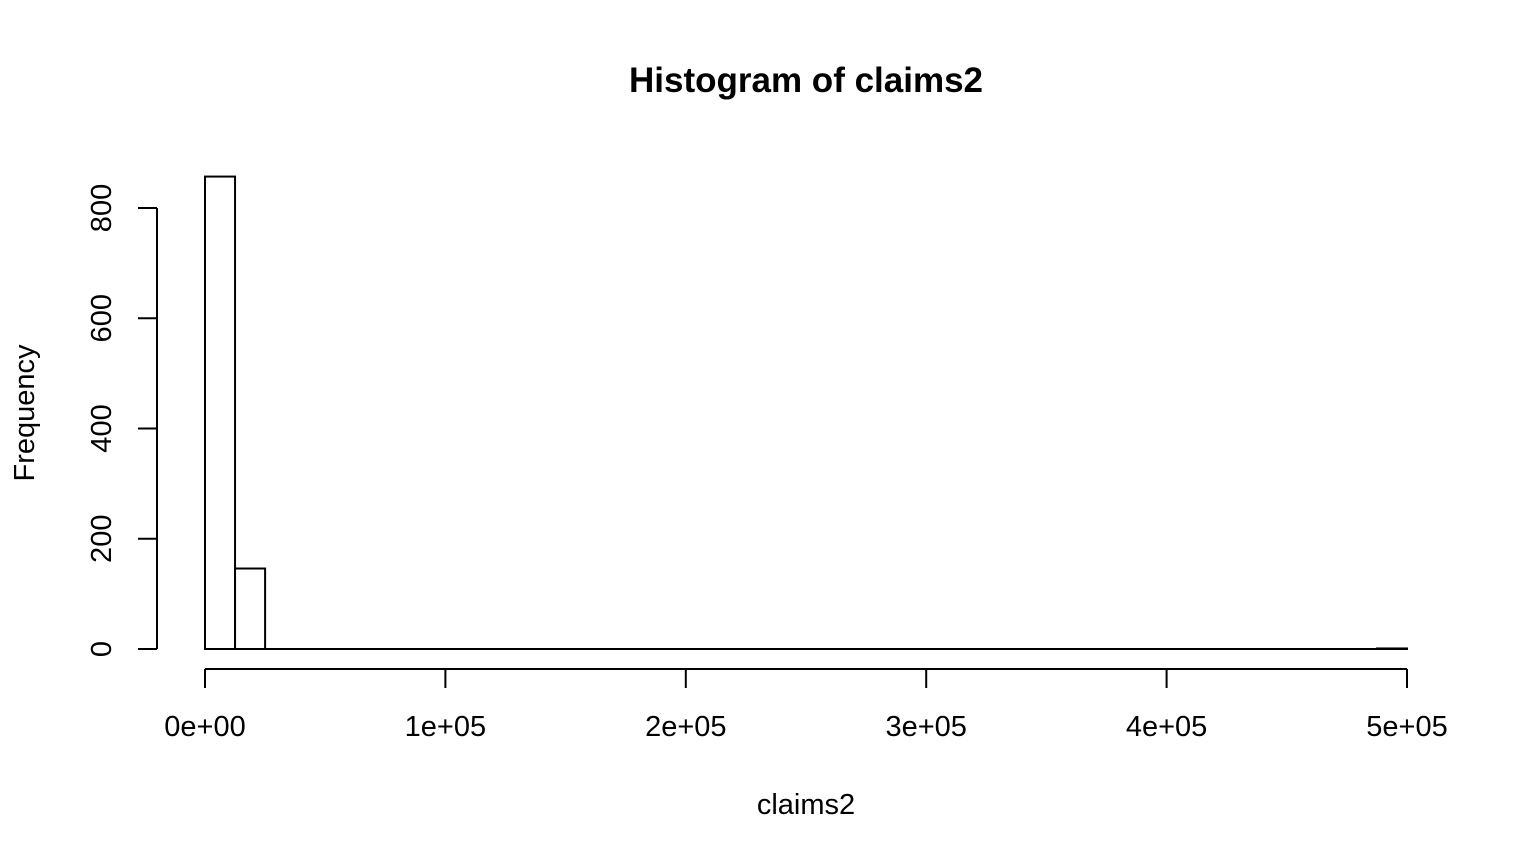 This screenshot has width=1536, height=864. Describe the element at coordinates (806, 705) in the screenshot. I see `x-axis: 0e+00 1e+05 2e+05 3e+05 4e+05 5e+05` at that location.